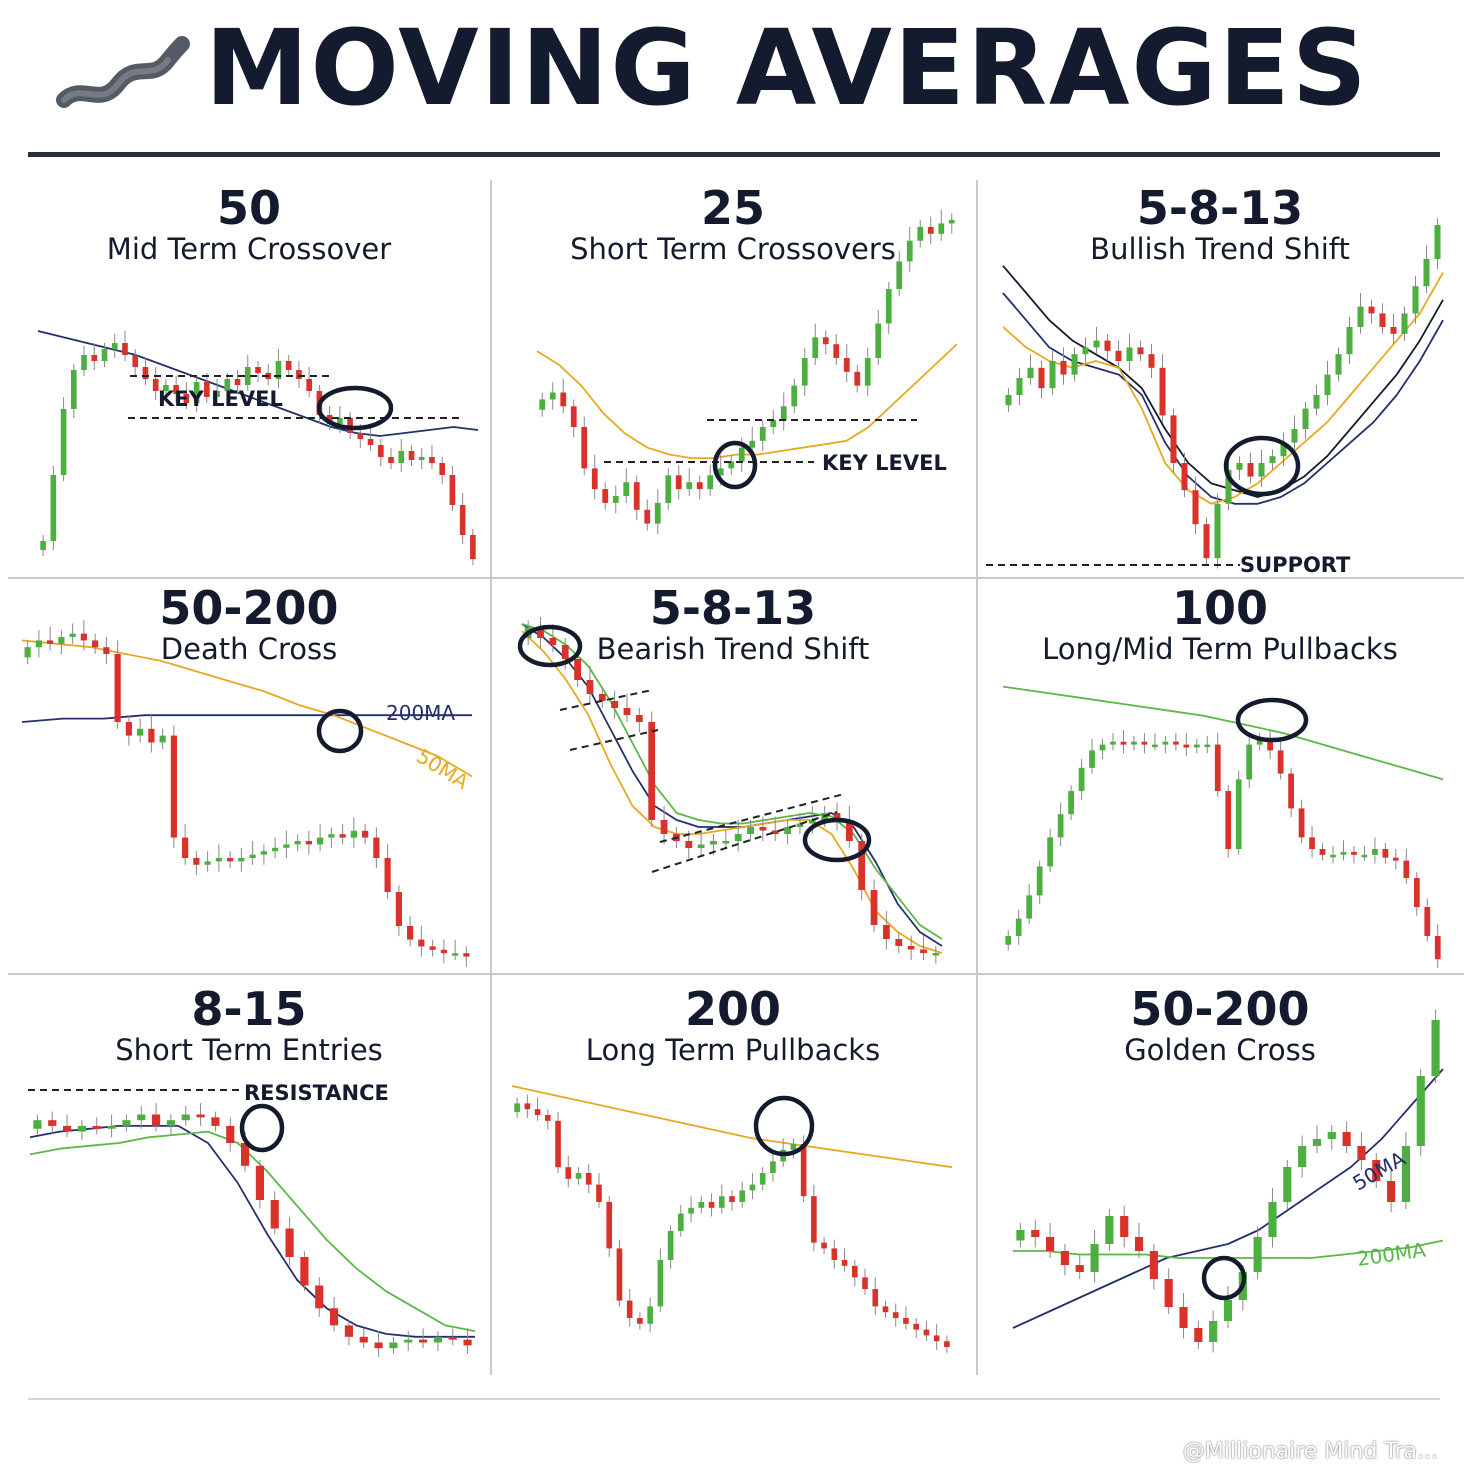 The width and height of the screenshot is (1472, 1472). What do you see at coordinates (249, 249) in the screenshot?
I see `chart-subtitle: Mid Term Crossover` at bounding box center [249, 249].